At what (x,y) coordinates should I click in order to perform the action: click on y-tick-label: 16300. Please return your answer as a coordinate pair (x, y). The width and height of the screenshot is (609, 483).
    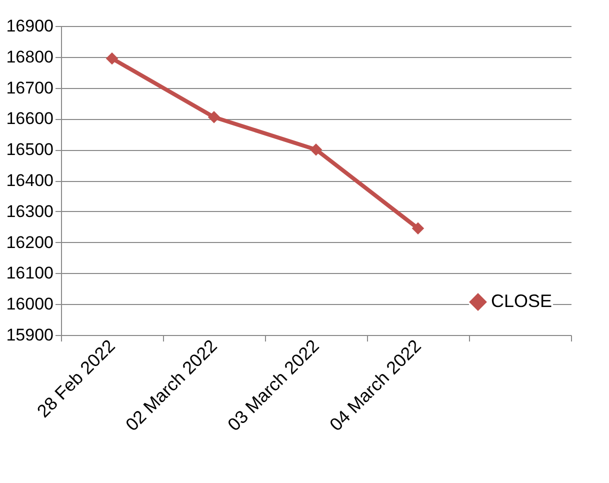
    Looking at the image, I should click on (30, 211).